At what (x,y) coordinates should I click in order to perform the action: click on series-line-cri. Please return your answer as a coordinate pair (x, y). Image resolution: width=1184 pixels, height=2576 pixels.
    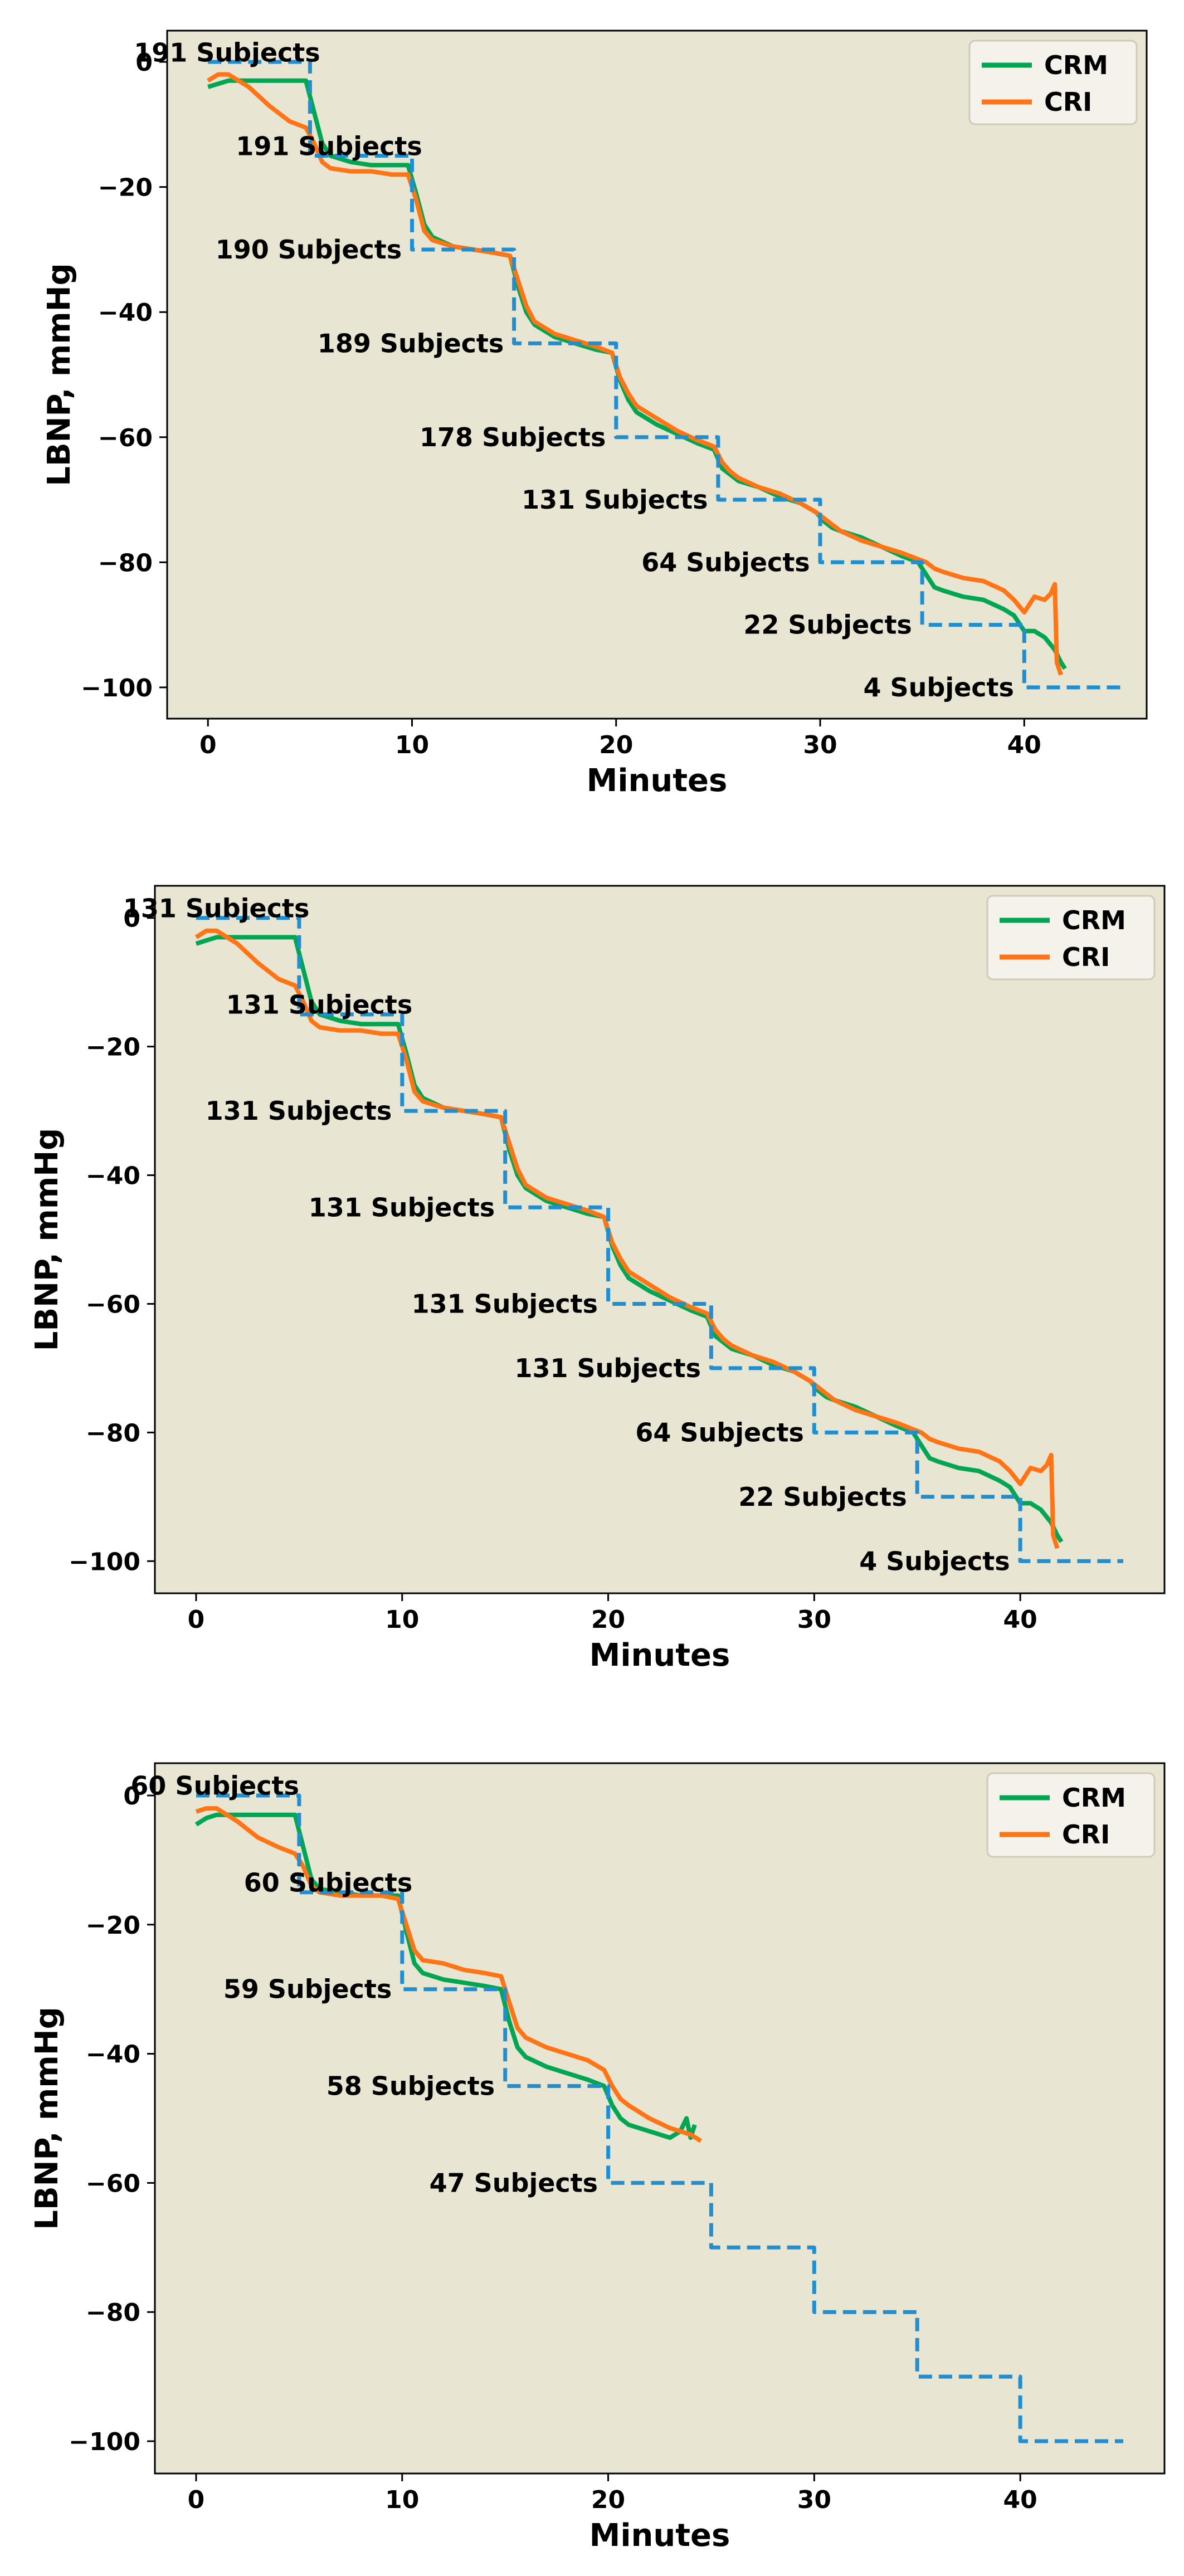
    Looking at the image, I should click on (449, 1974).